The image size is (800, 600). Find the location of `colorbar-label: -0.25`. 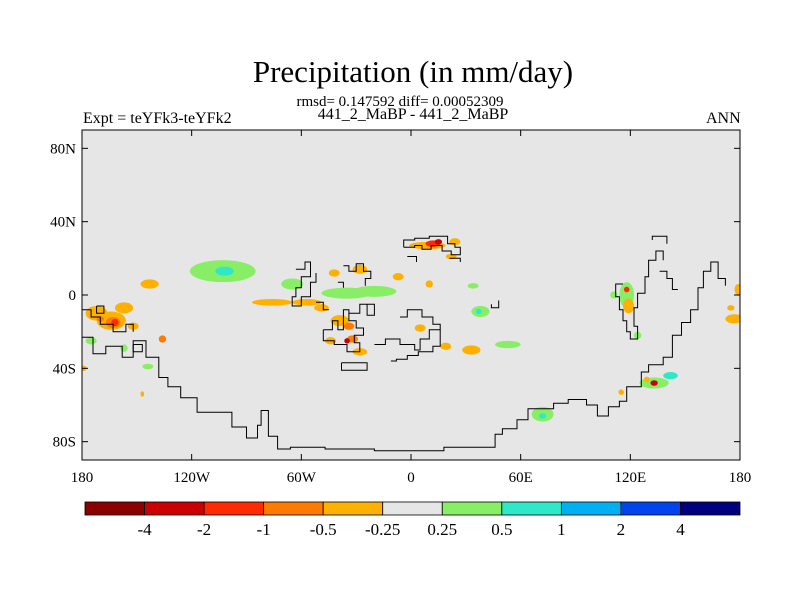

colorbar-label: -0.25 is located at coordinates (382, 529).